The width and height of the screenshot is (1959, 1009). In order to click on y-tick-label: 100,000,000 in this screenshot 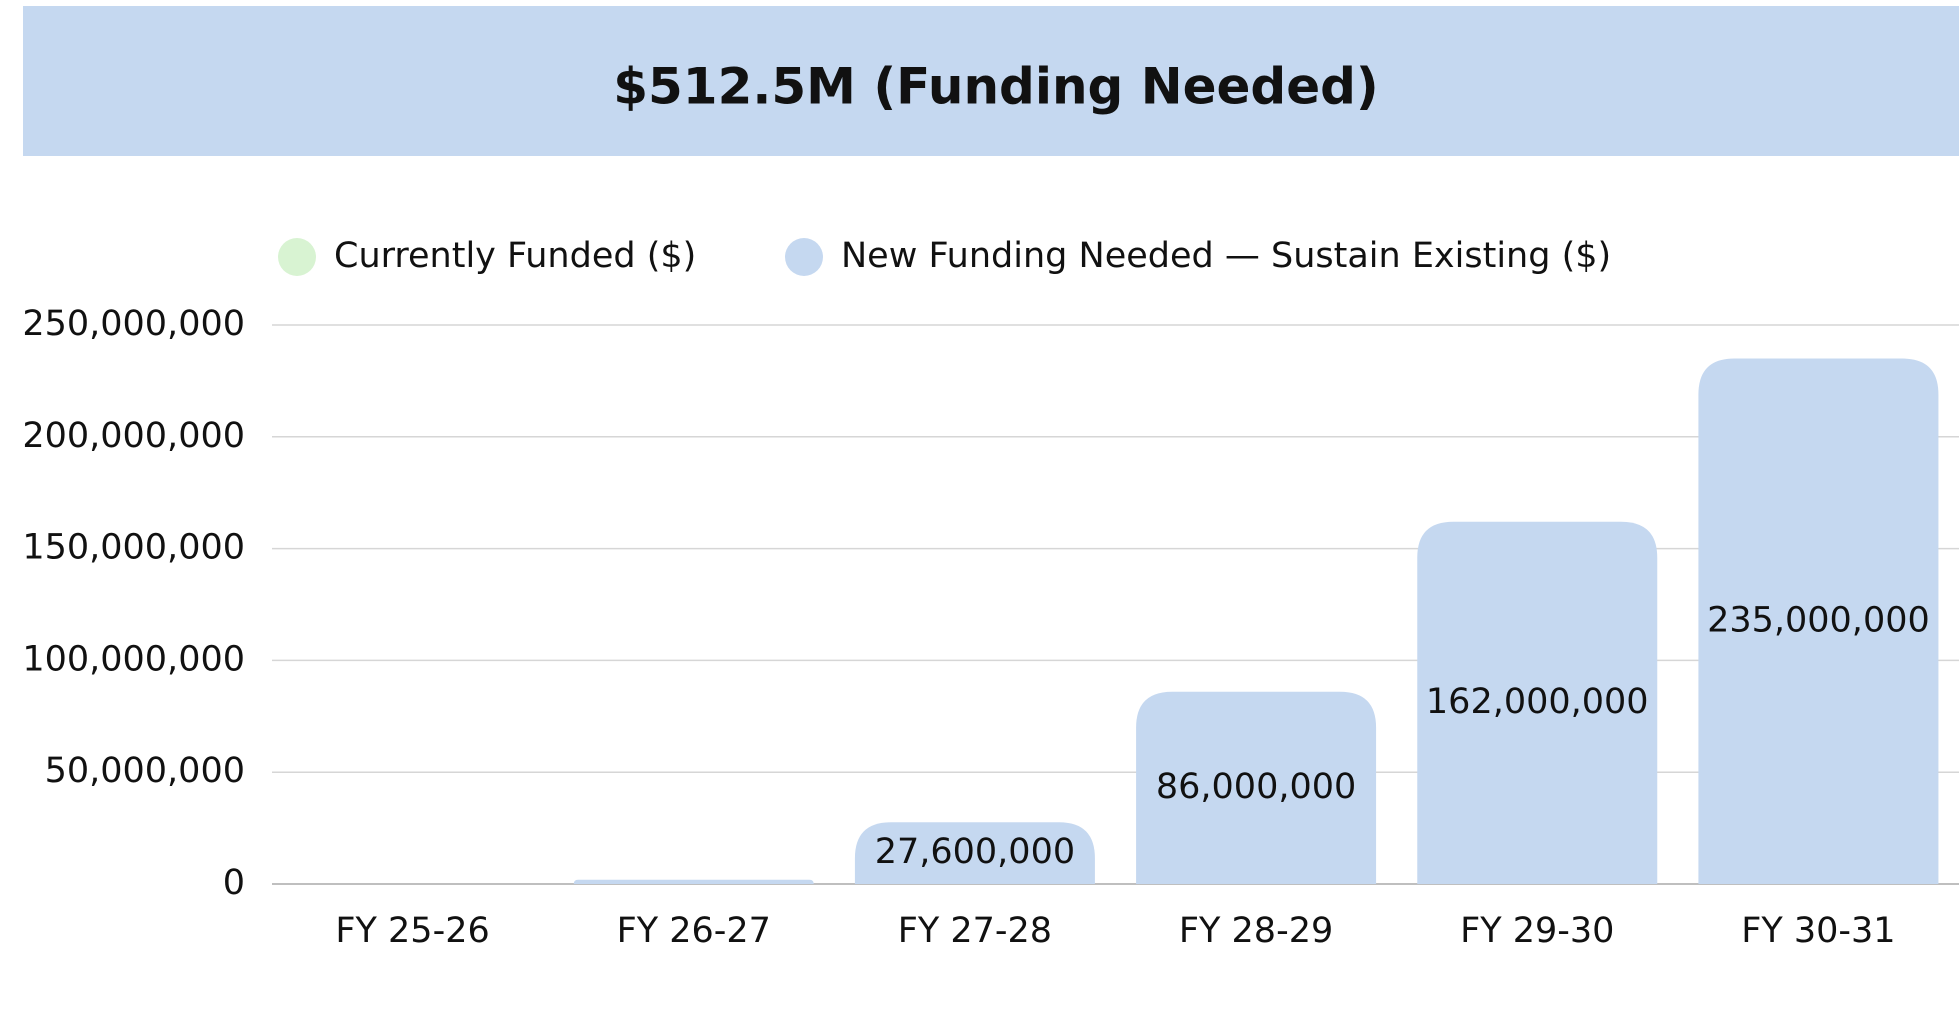, I will do `click(133, 659)`.